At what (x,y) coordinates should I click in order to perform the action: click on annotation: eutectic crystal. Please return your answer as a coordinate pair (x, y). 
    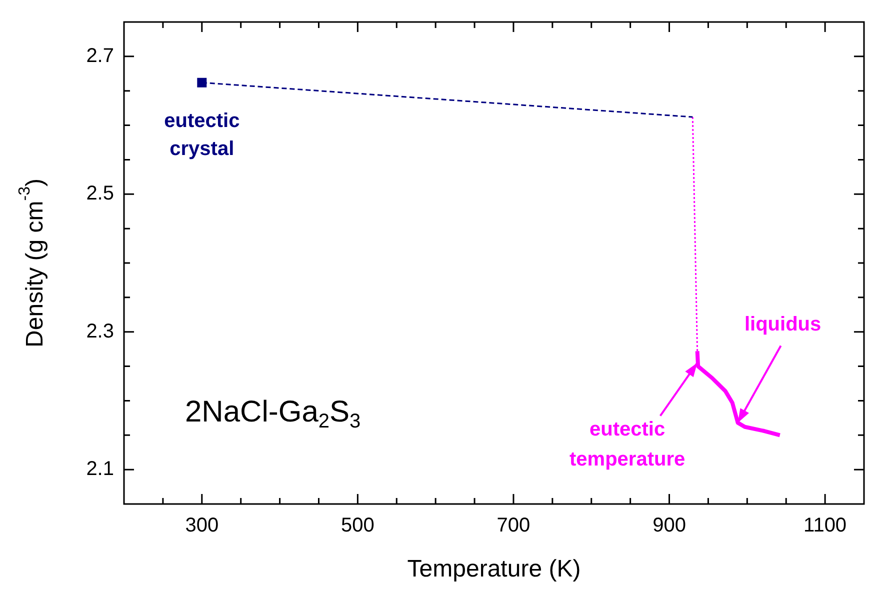
    Looking at the image, I should click on (202, 135).